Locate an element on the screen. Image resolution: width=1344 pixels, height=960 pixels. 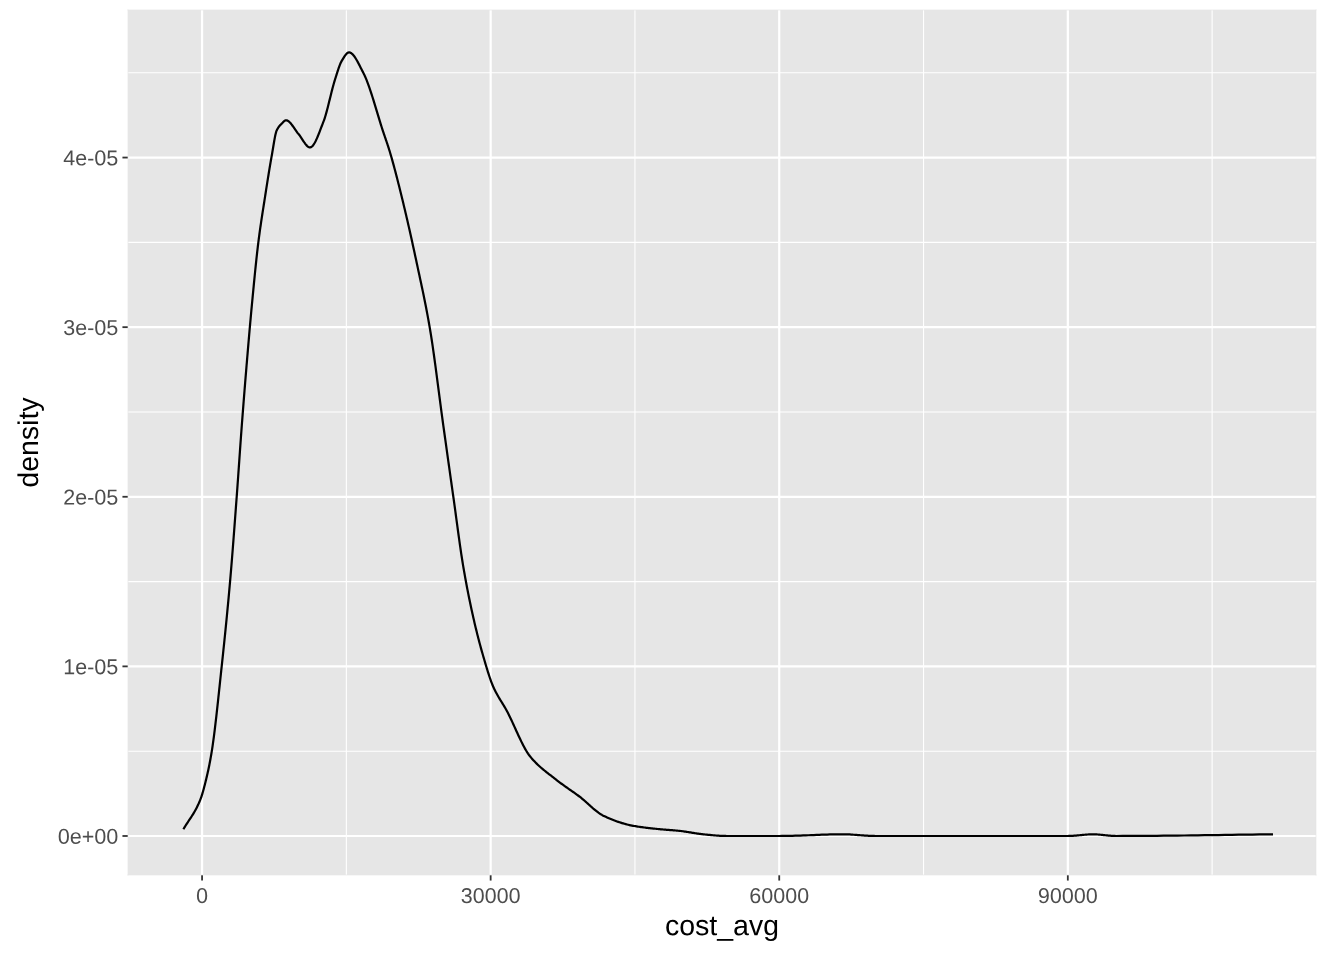
y-tick-label: 3e-05 is located at coordinates (91, 327).